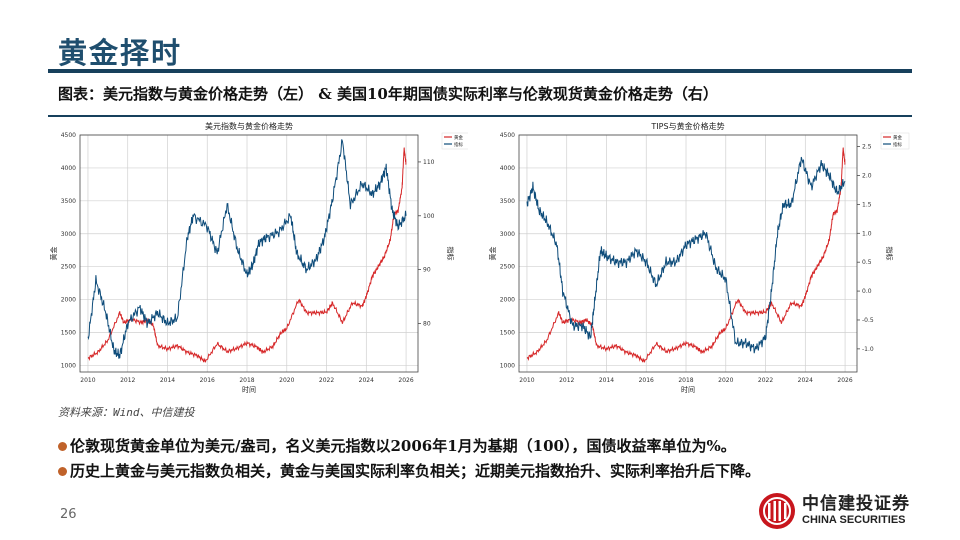 The image size is (960, 540). Describe the element at coordinates (480, 71) in the screenshot. I see `title-divider` at that location.